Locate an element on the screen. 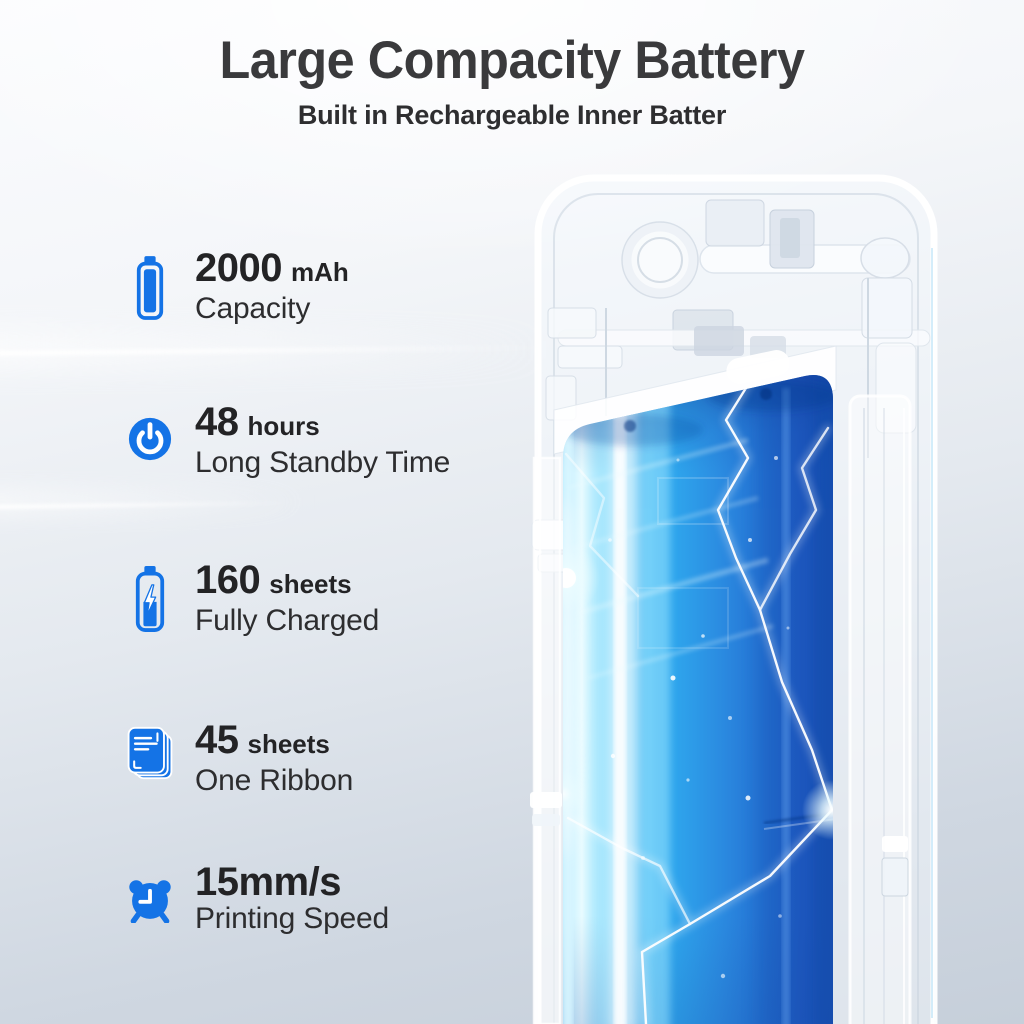  feature-label: Capacity is located at coordinates (253, 308).